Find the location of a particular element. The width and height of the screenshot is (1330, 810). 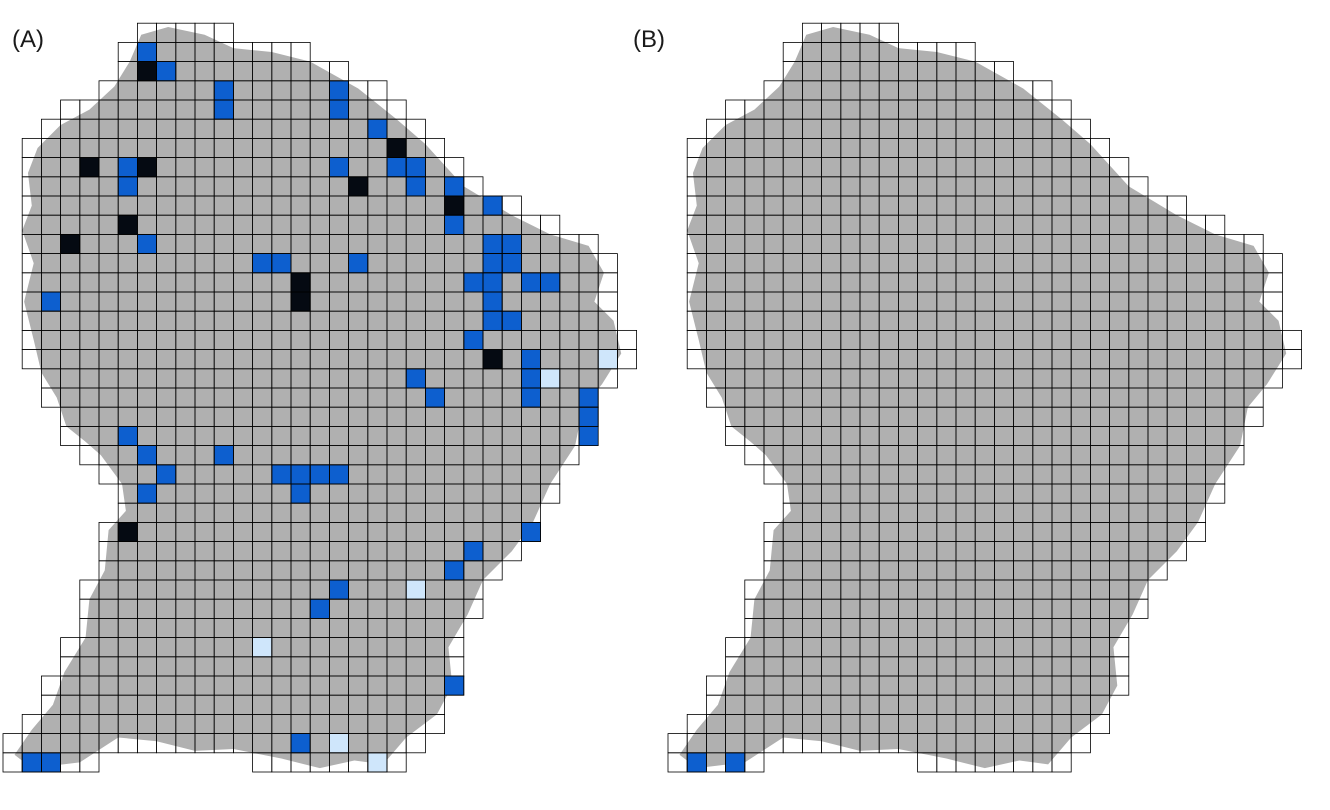

panel-label-b: (B) is located at coordinates (649, 39).